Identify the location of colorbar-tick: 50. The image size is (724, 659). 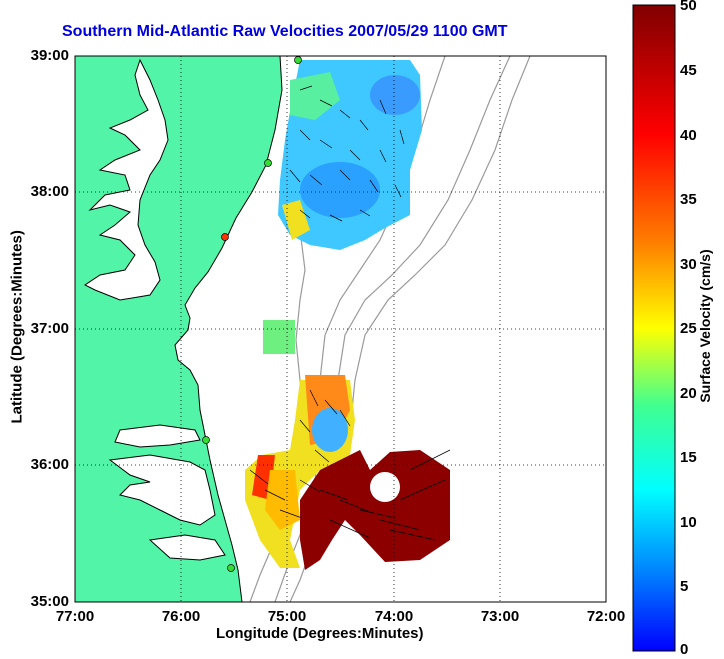
(688, 7).